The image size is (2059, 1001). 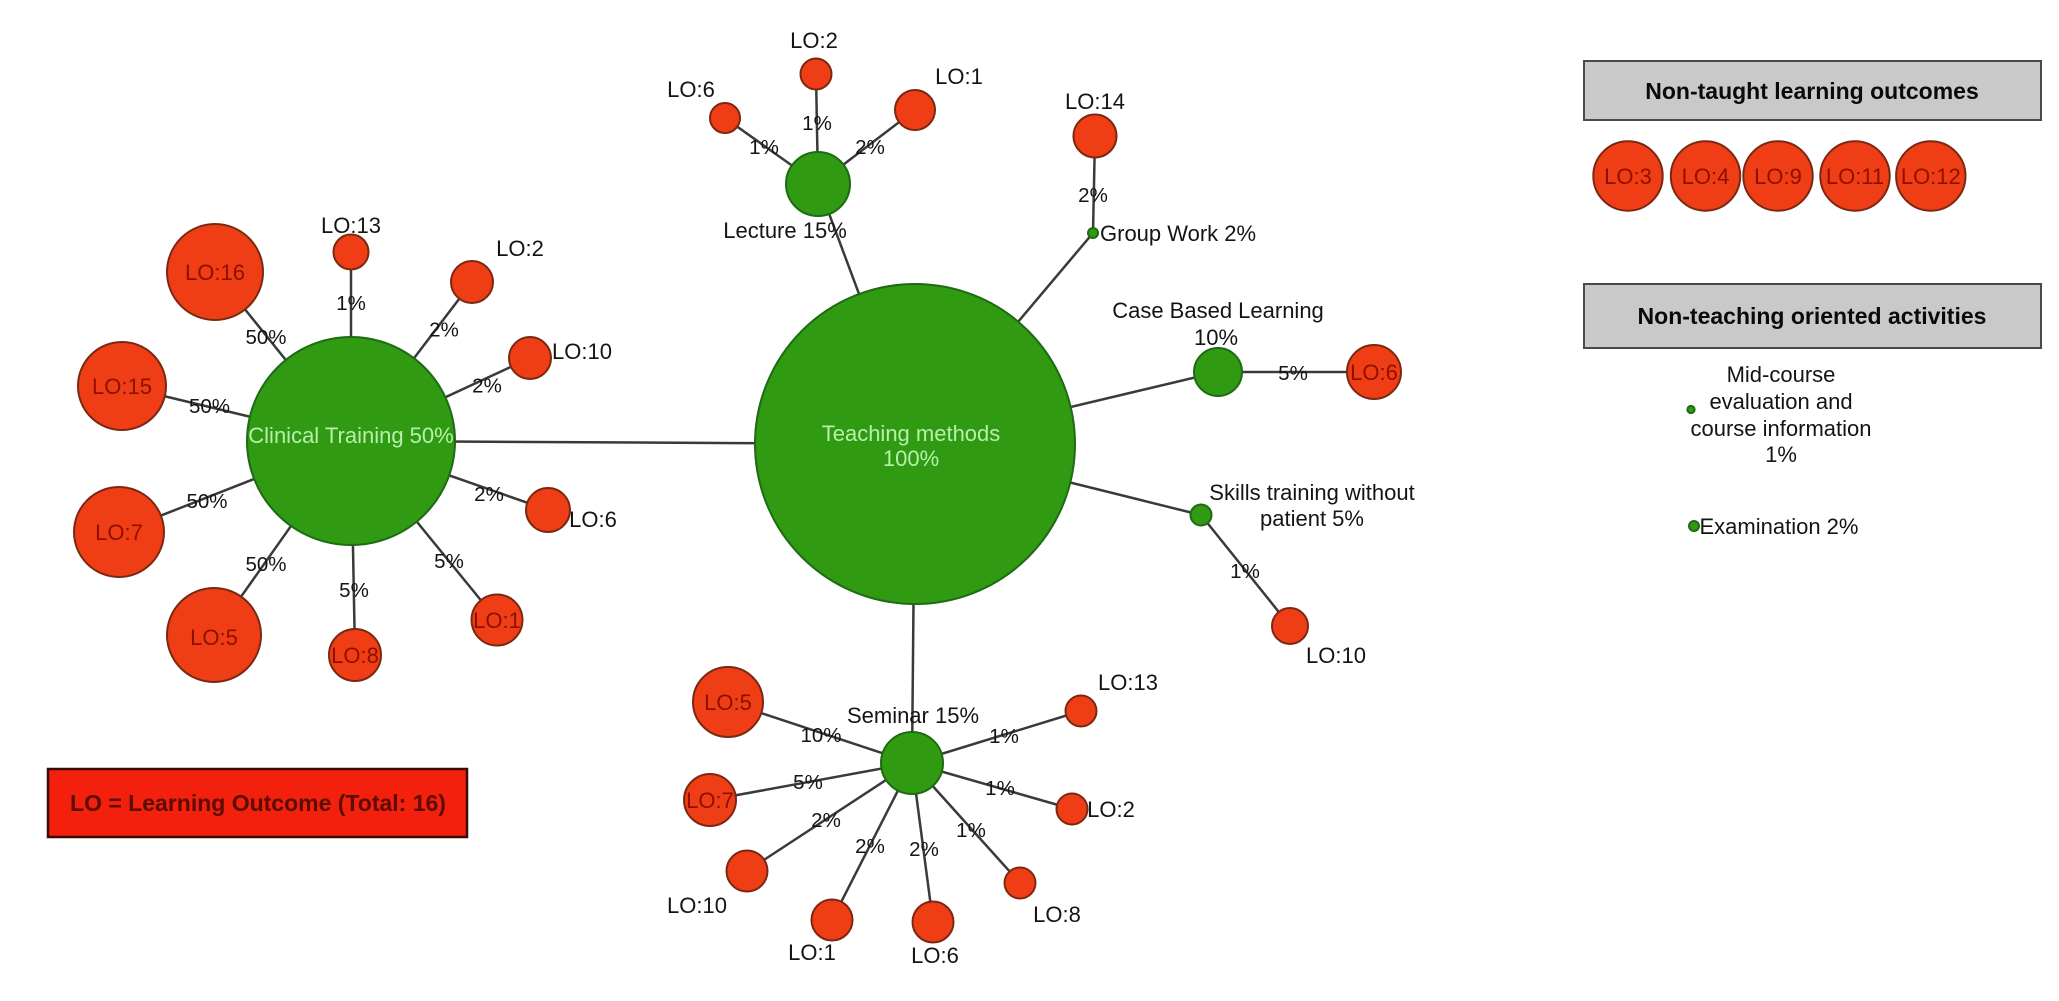 I want to click on svg-text: LO:15, so click(x=122, y=386).